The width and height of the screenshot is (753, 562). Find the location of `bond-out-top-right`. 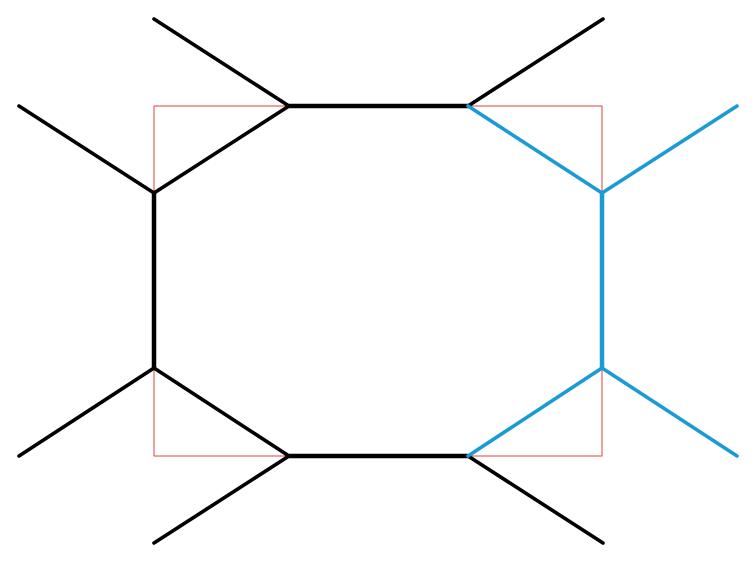

bond-out-top-right is located at coordinates (535, 62).